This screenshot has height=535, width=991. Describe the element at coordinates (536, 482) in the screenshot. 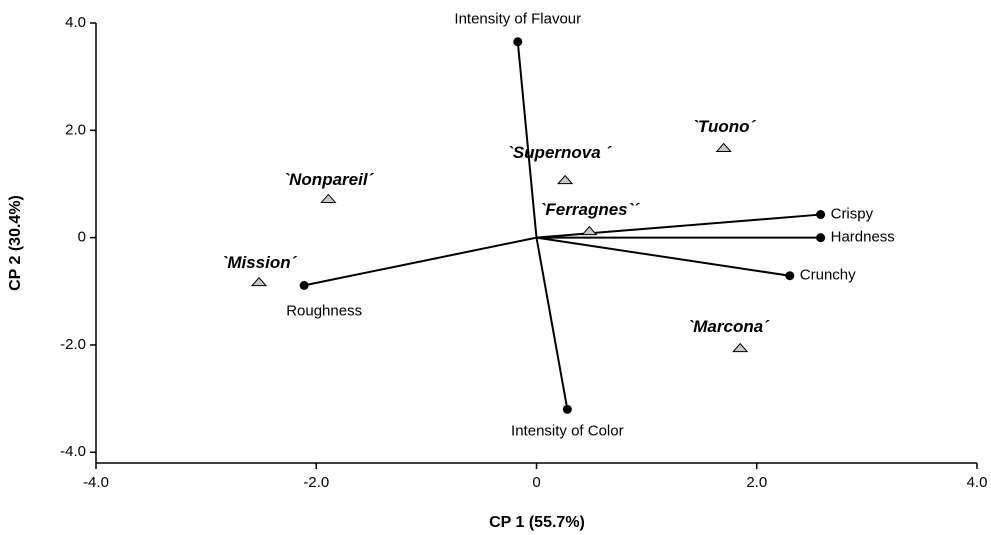

I see `x-tick-label: 0` at that location.